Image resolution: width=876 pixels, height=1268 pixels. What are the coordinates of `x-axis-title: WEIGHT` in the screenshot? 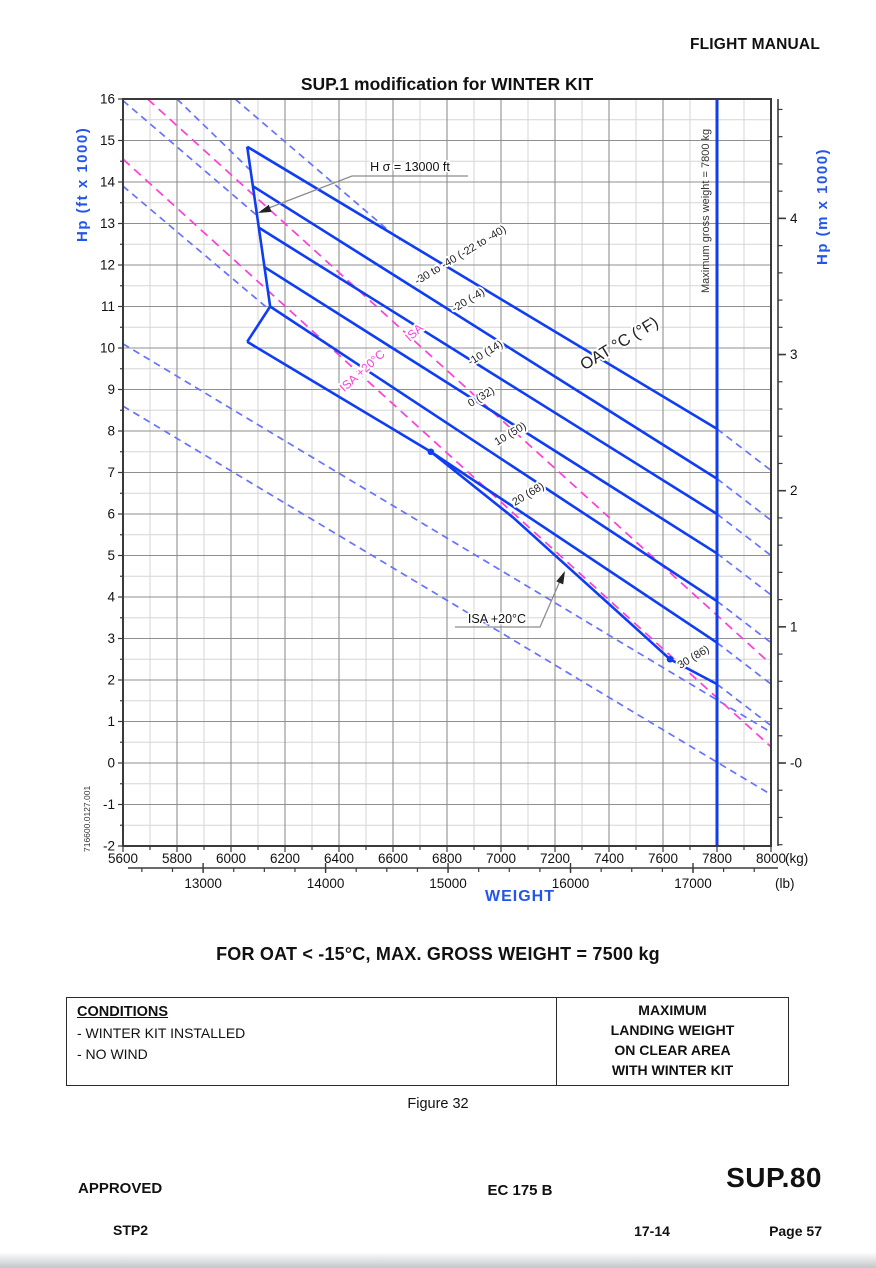 It's located at (520, 896).